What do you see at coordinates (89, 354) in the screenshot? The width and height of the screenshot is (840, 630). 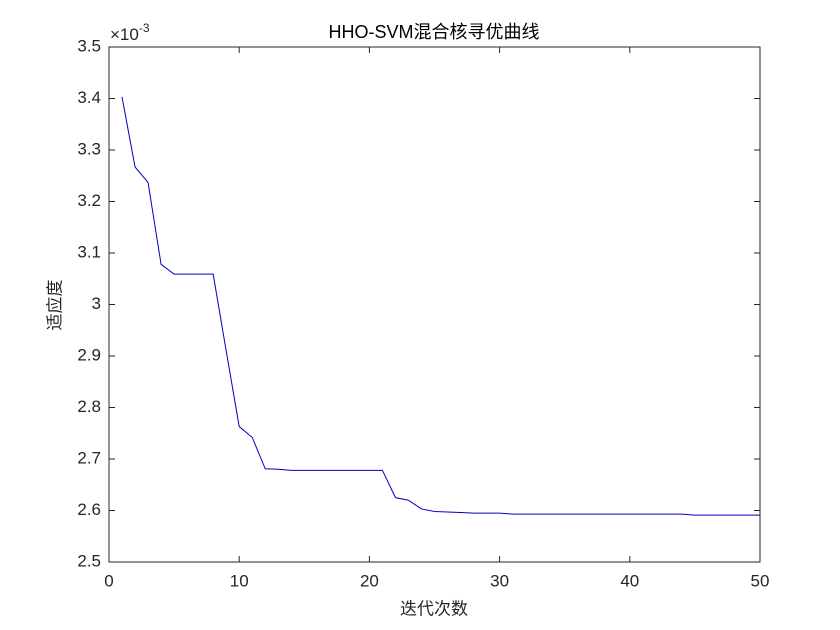 I see `y-tick-label: 2.9` at bounding box center [89, 354].